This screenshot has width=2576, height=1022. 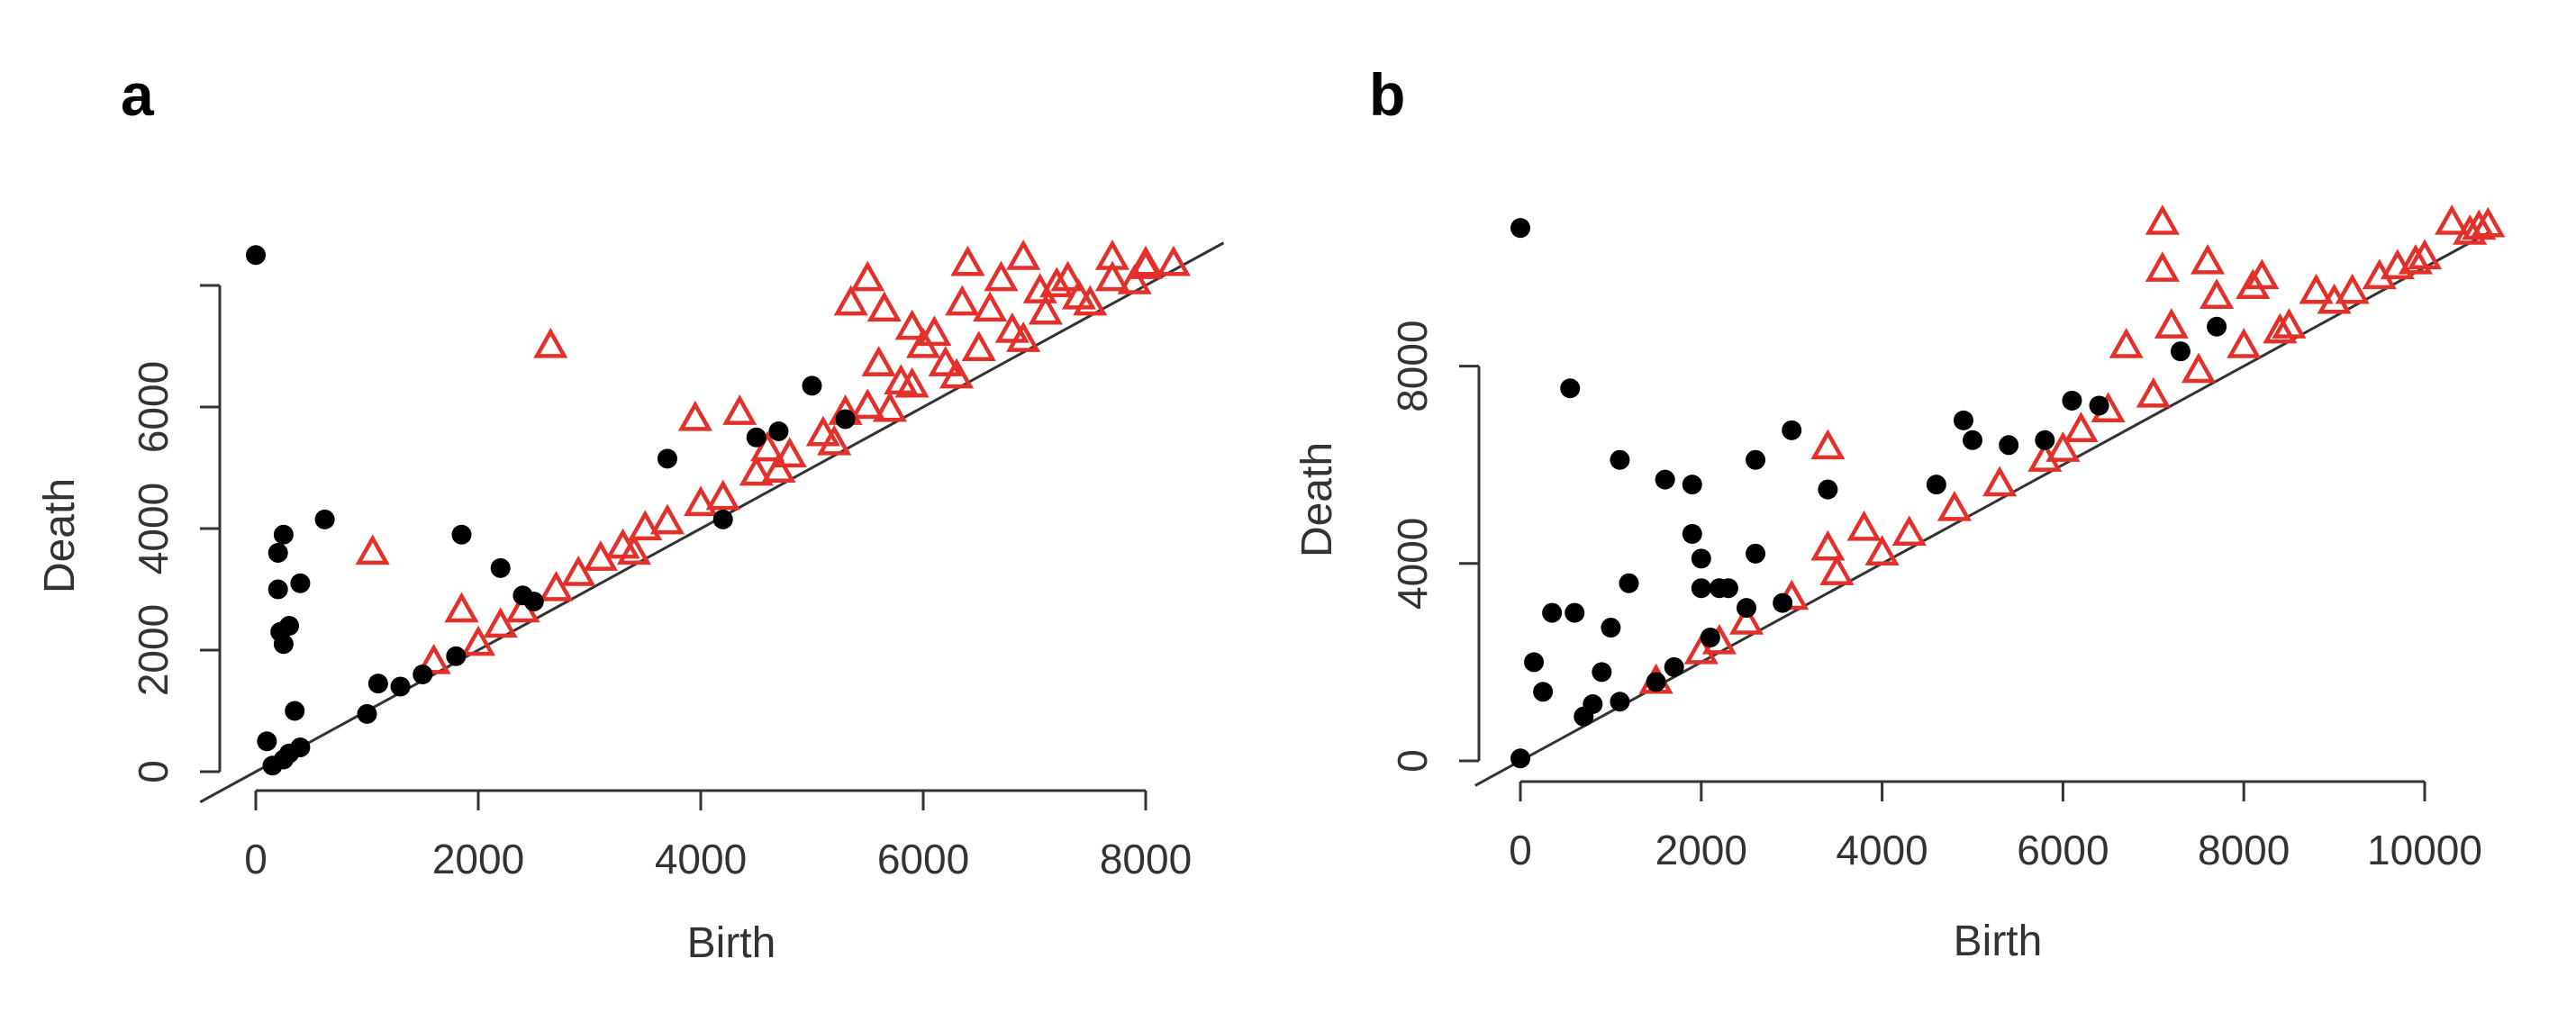 What do you see at coordinates (2424, 850) in the screenshot?
I see `x-tick-label: 10000` at bounding box center [2424, 850].